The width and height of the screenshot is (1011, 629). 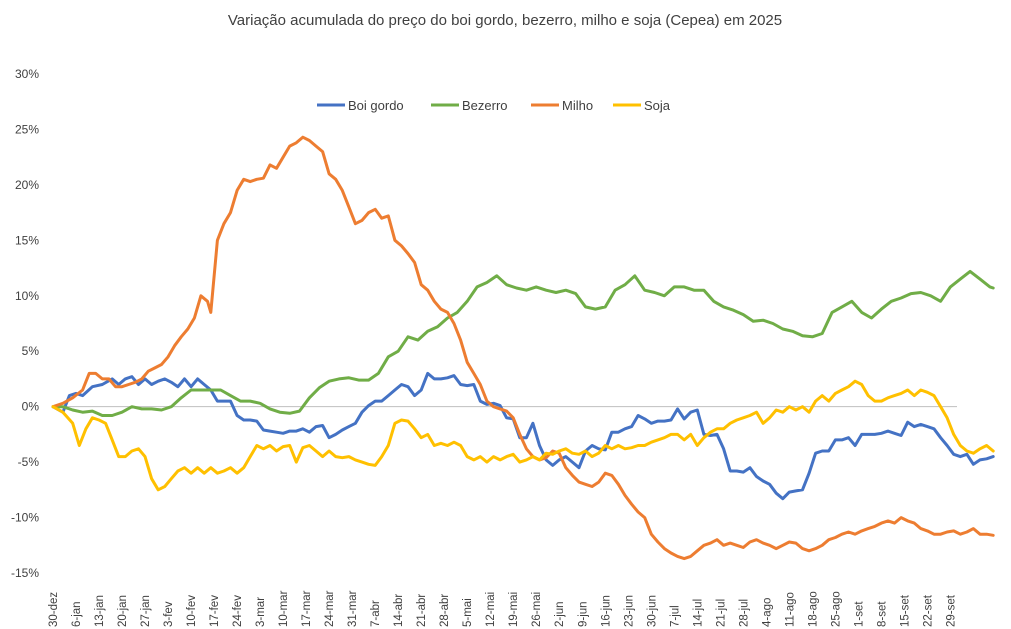 I want to click on x-tick-label: 28-jul, so click(x=744, y=613).